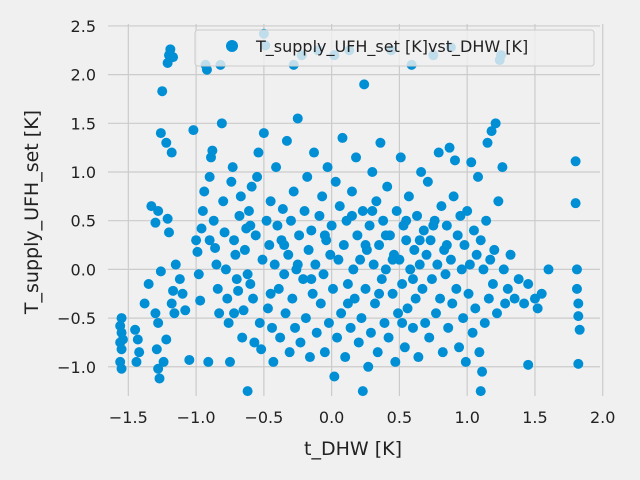  What do you see at coordinates (331, 417) in the screenshot?
I see `x-tick-label: 0.0` at bounding box center [331, 417].